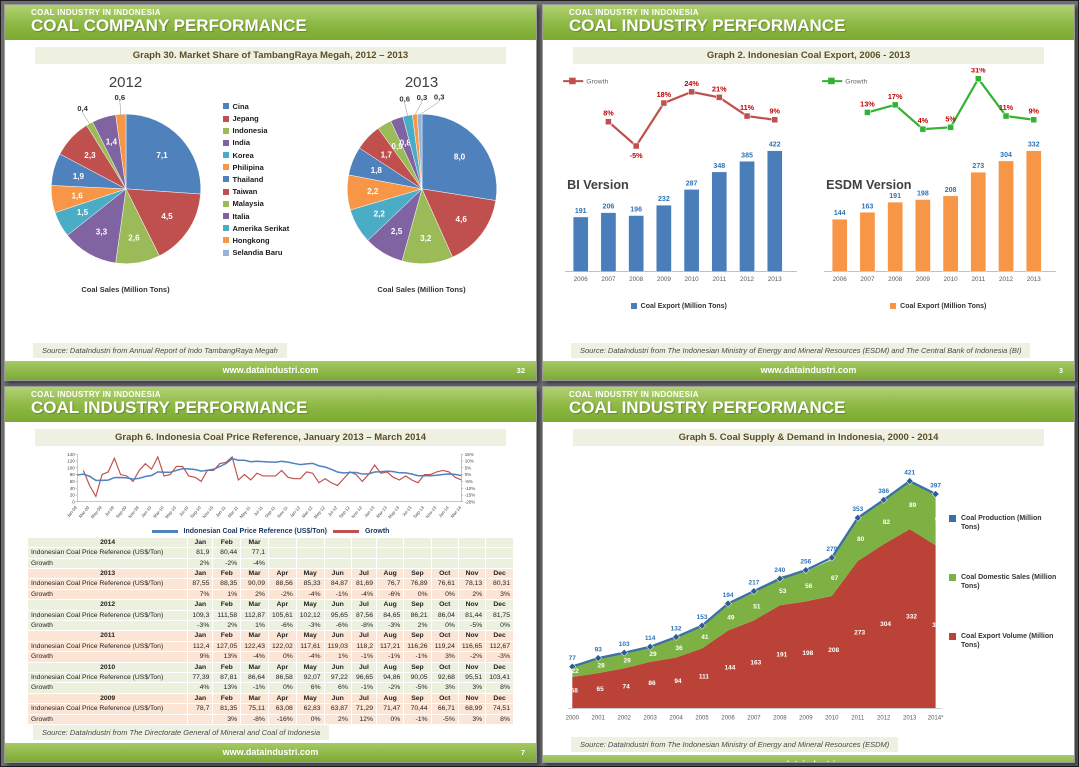  I want to click on svg-text: 0,4, so click(82, 108).